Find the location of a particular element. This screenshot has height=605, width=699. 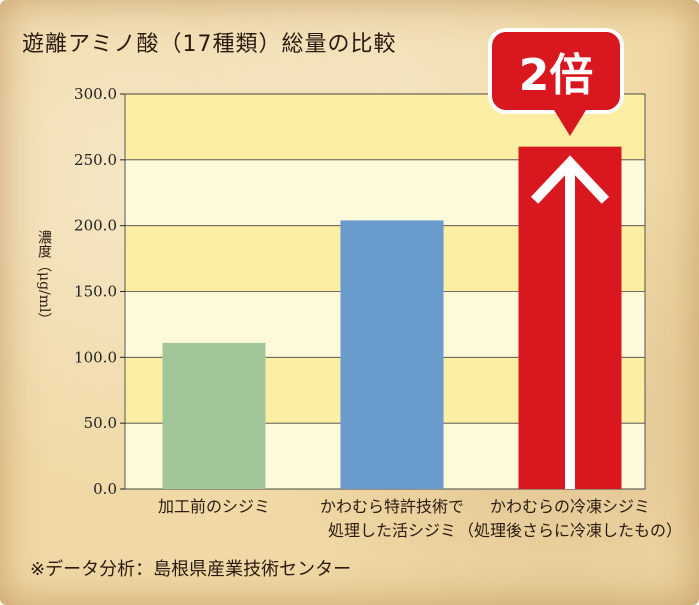

y-tick-label: 300.0 is located at coordinates (95, 94).